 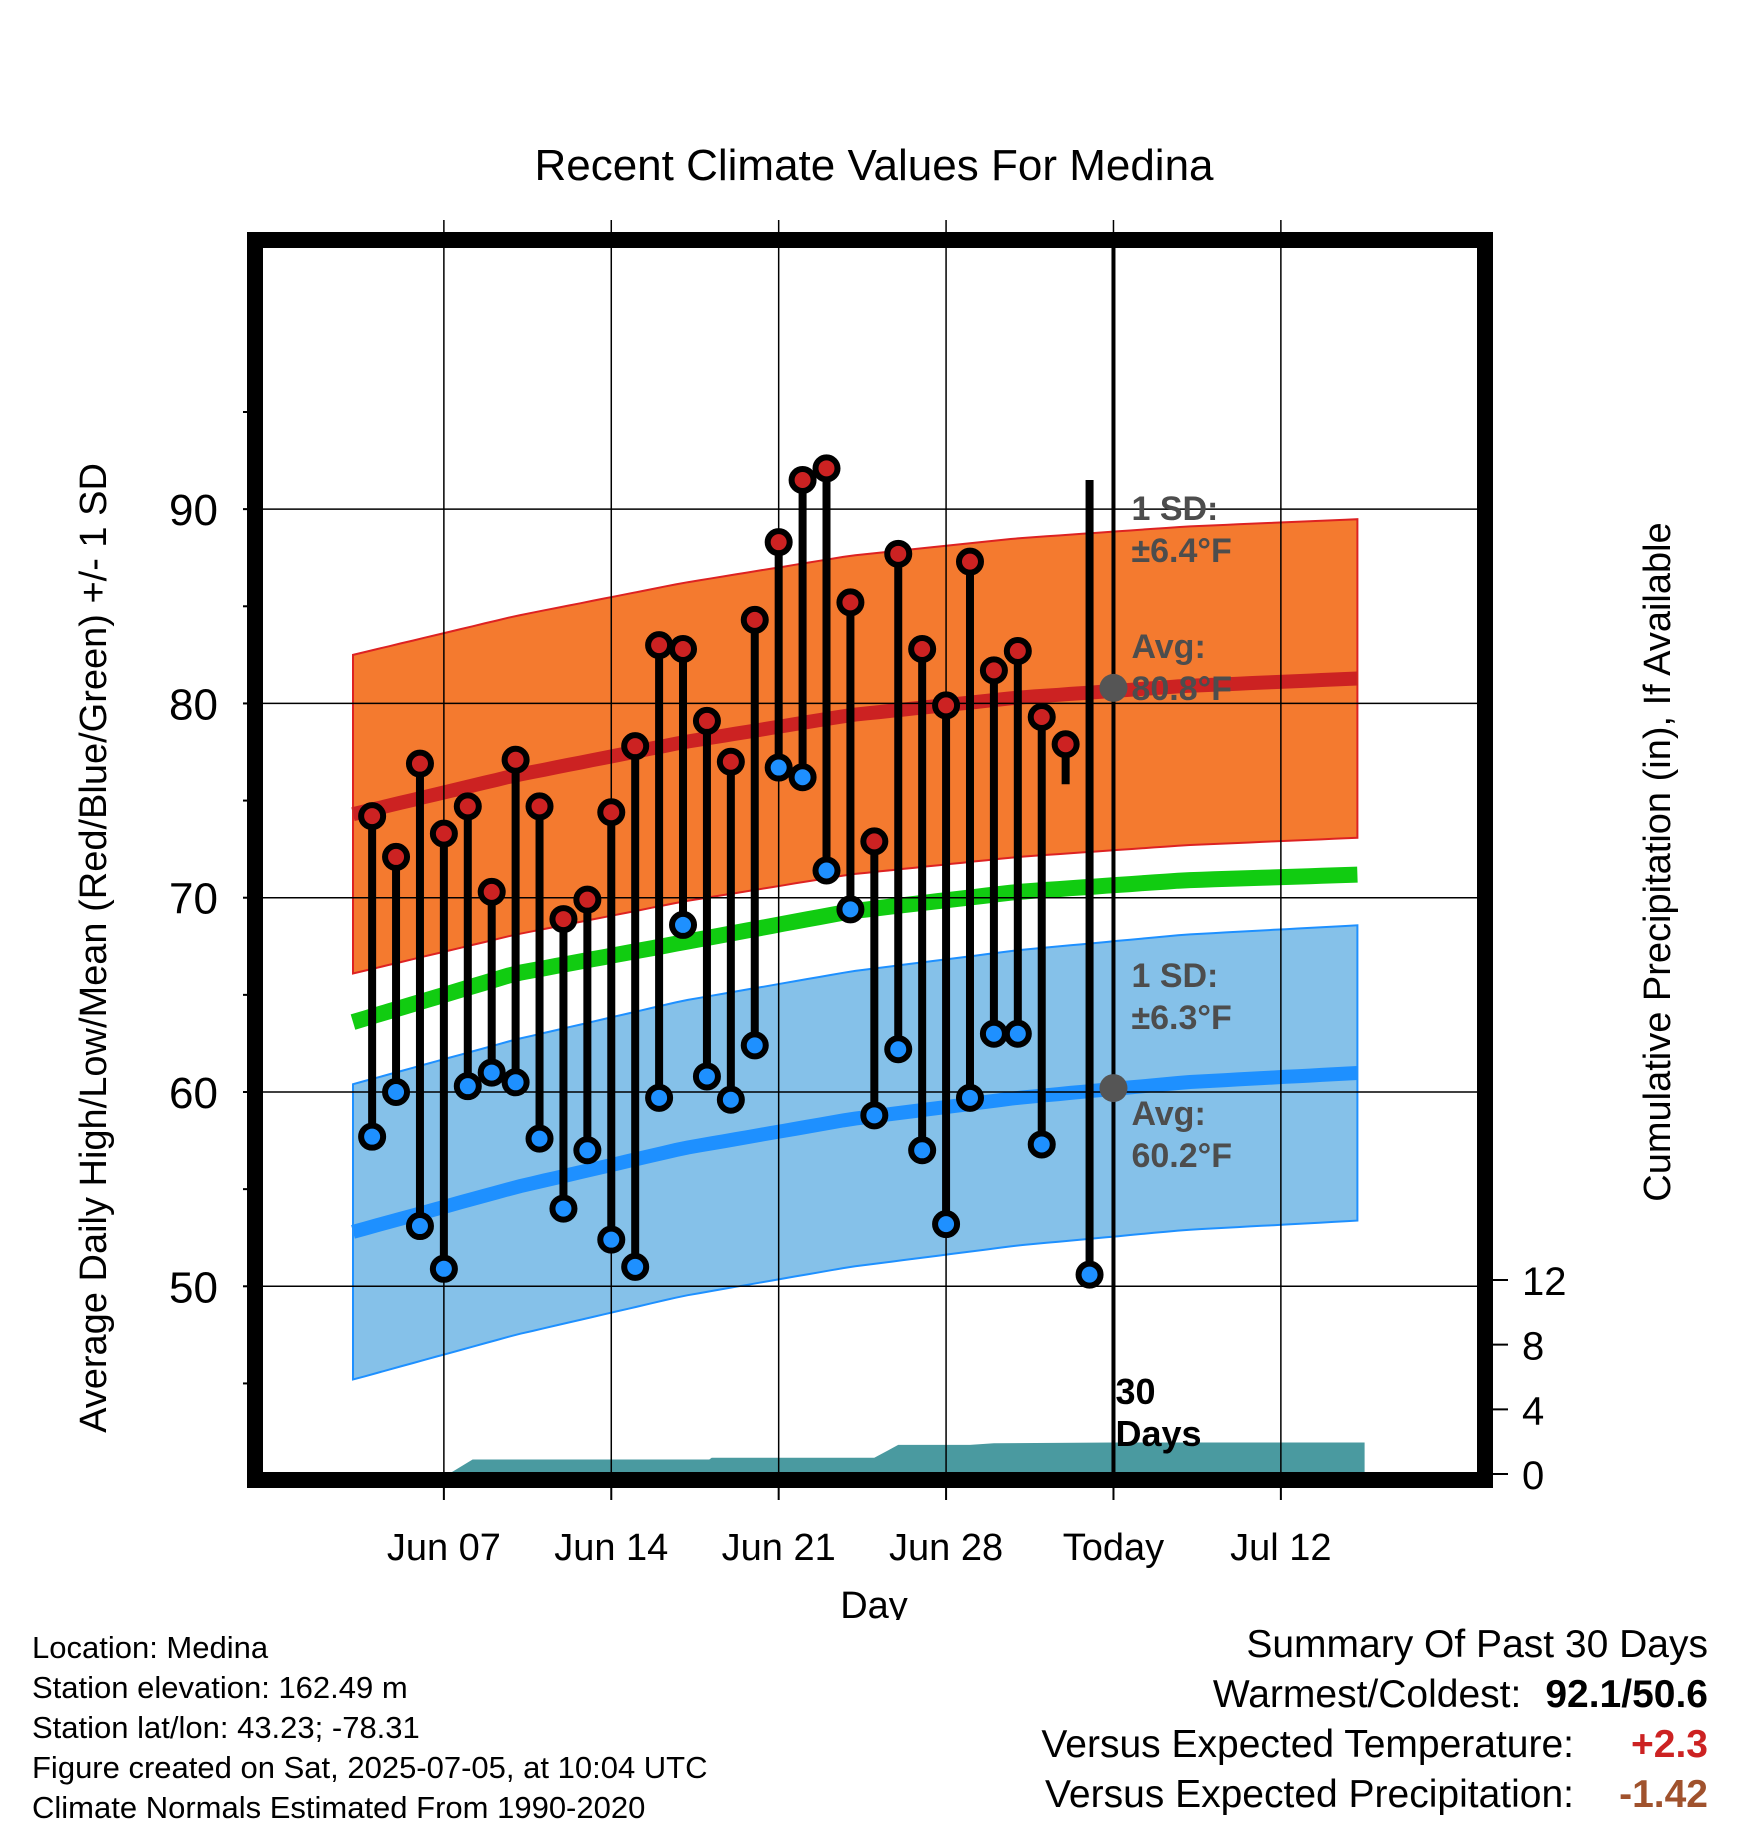 I want to click on y-tick-label: 80, so click(x=193, y=704).